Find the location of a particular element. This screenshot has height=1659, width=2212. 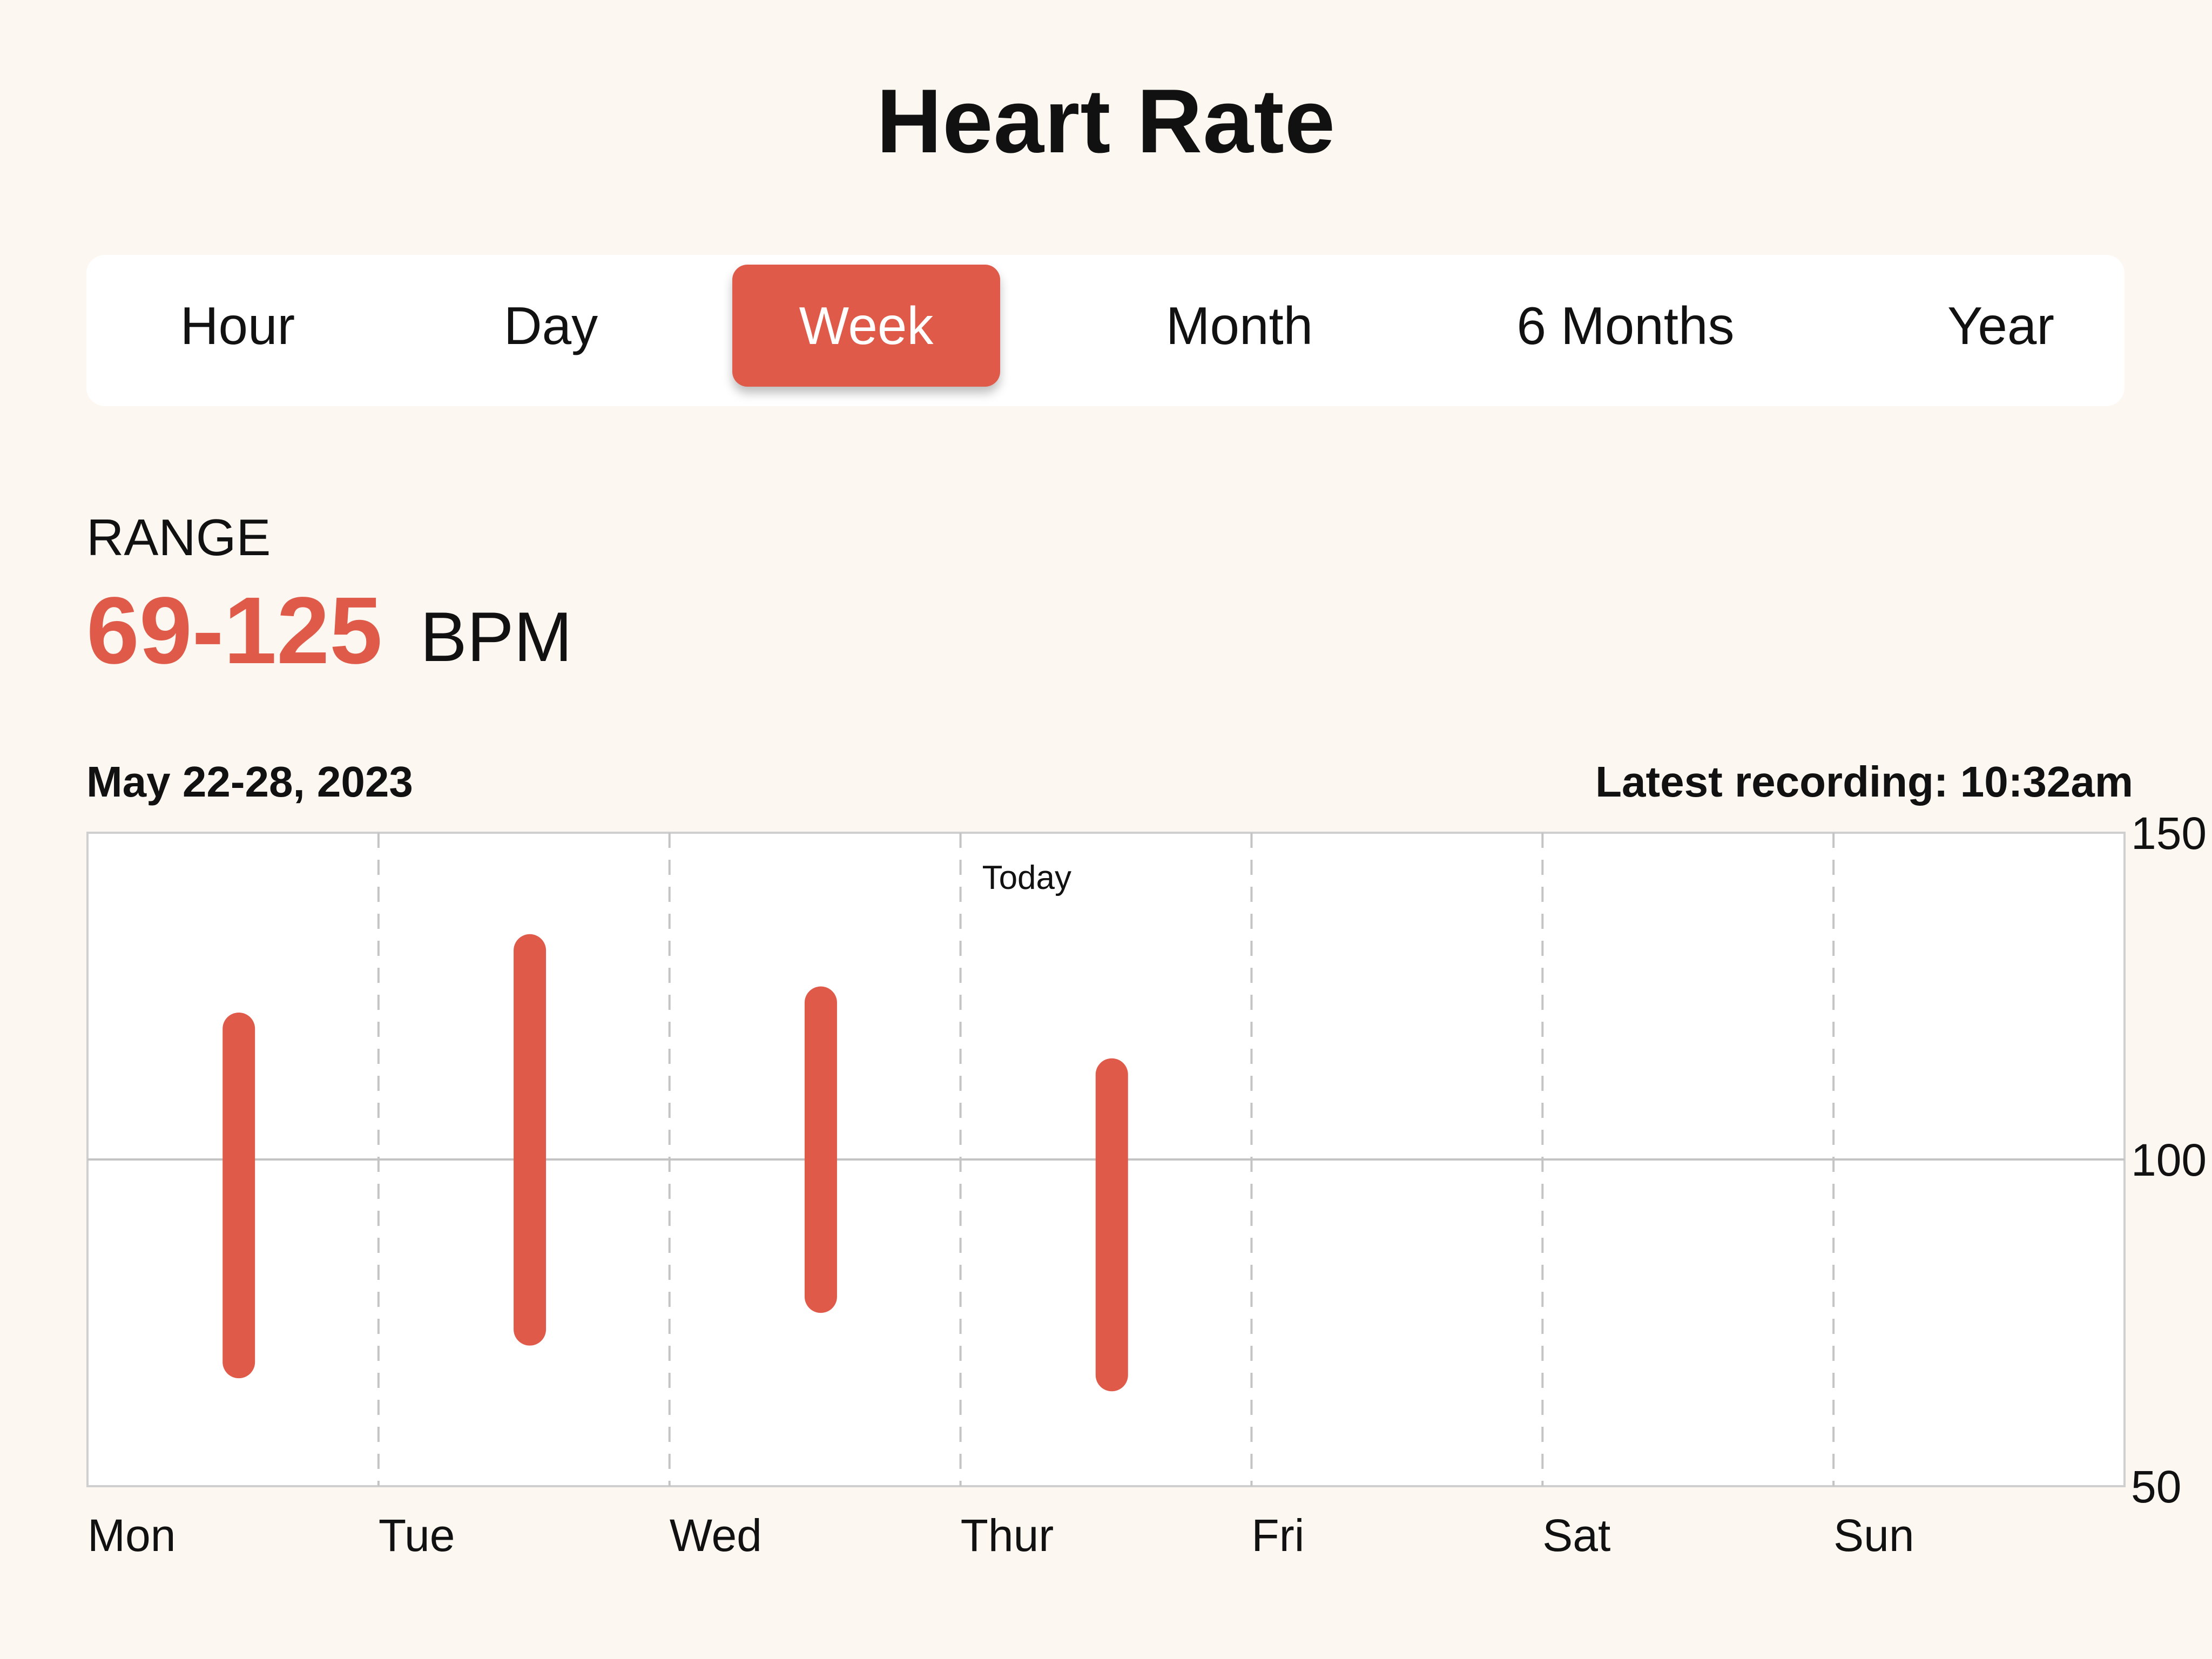

tab-day: Day is located at coordinates (550, 325).